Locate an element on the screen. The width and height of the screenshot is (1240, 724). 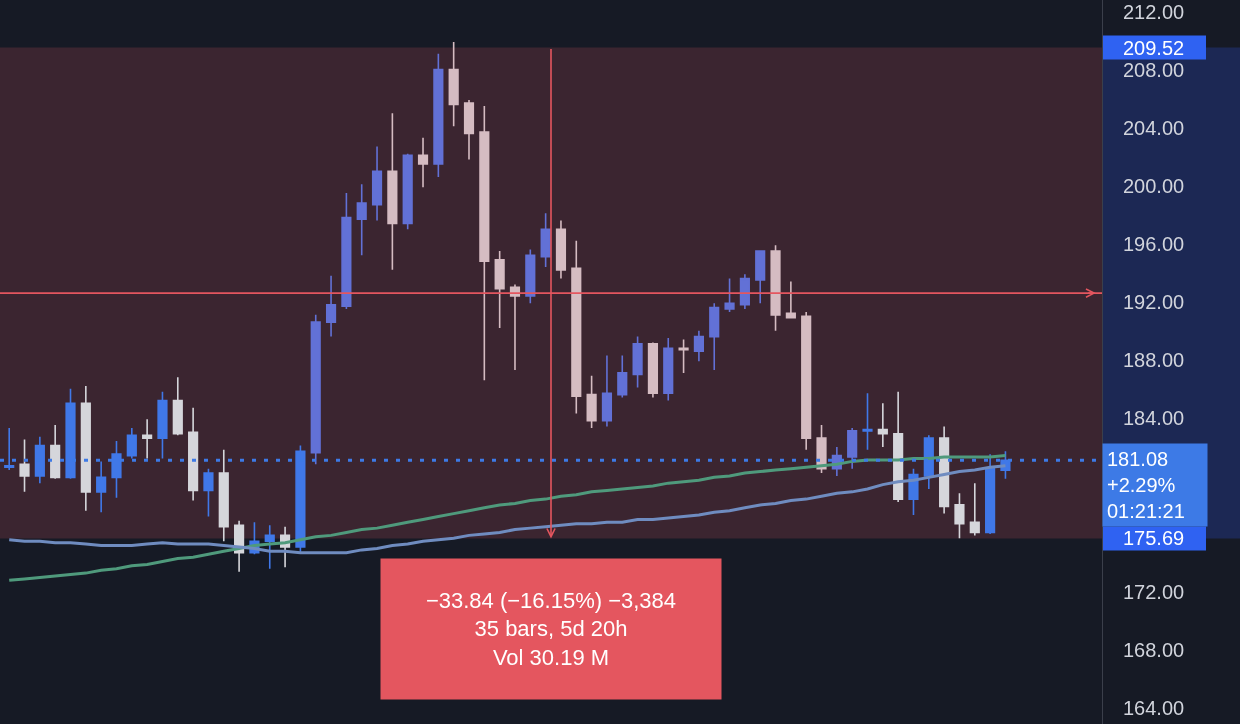
y-tick-label: 184.00 is located at coordinates (1154, 417).